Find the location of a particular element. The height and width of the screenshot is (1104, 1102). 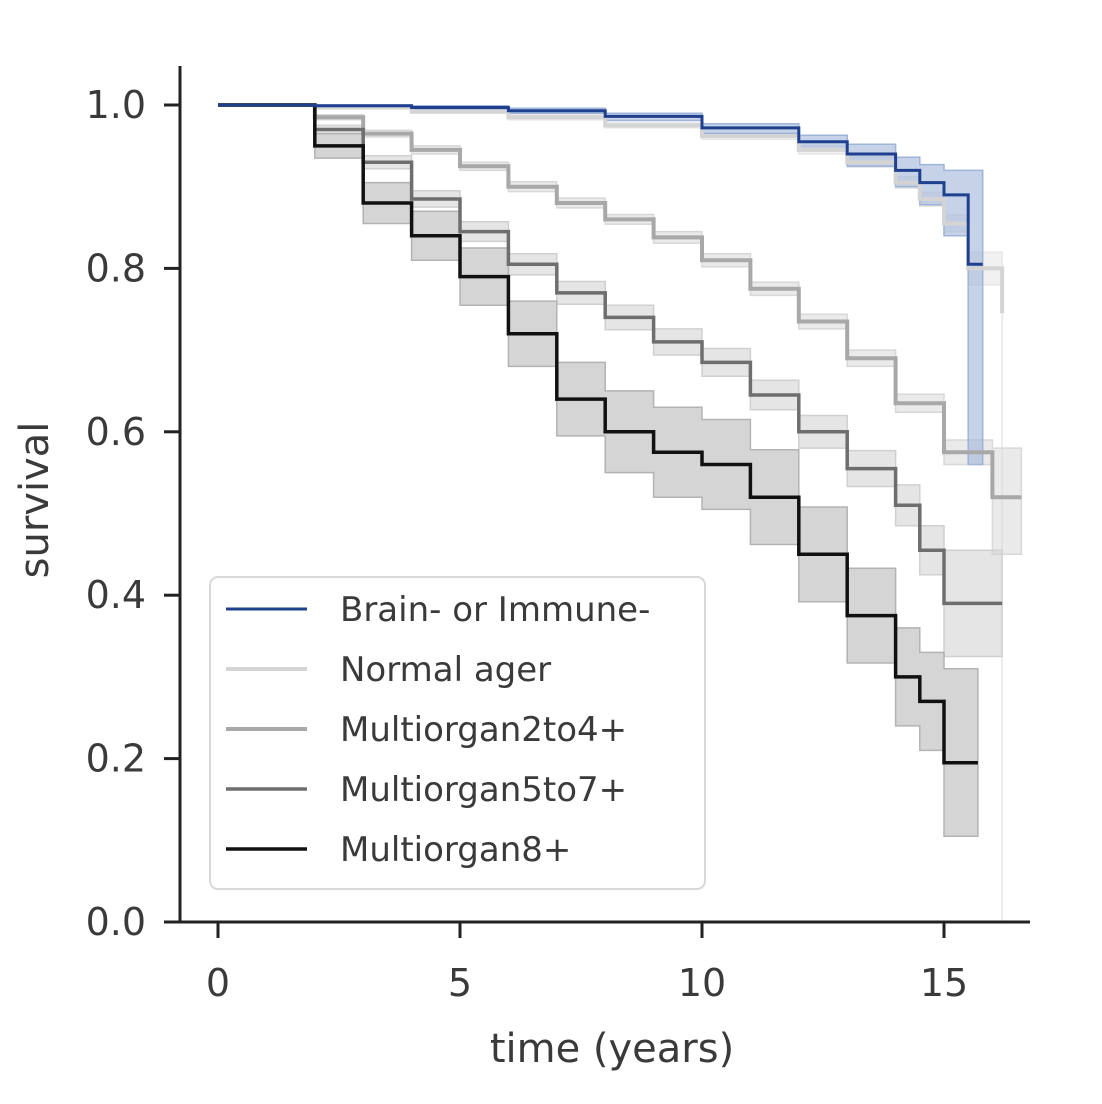

x-tick-label: 0 is located at coordinates (218, 983).